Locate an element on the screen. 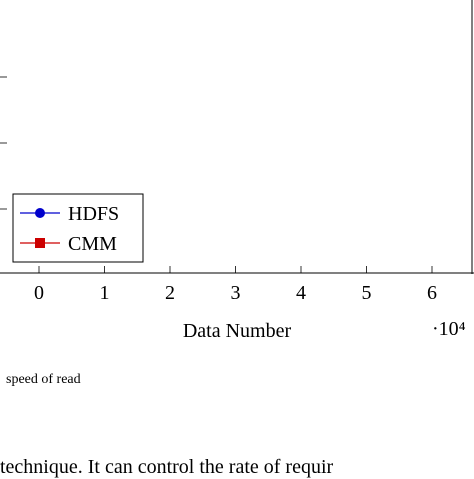 Image resolution: width=474 pixels, height=479 pixels. legend-box is located at coordinates (78, 228).